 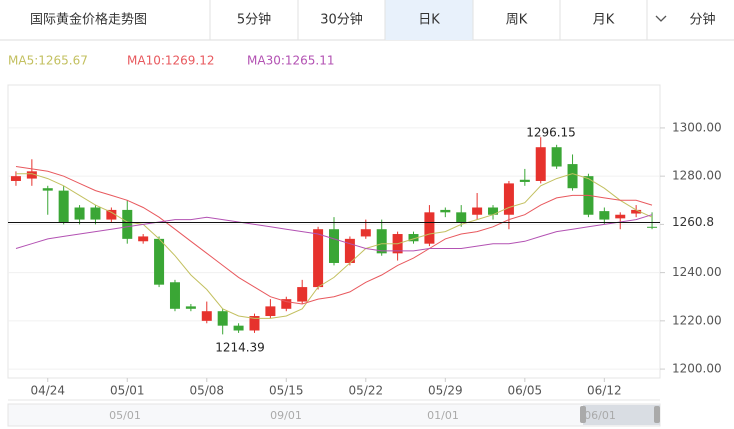 What do you see at coordinates (661, 18) in the screenshot?
I see `chevron` at bounding box center [661, 18].